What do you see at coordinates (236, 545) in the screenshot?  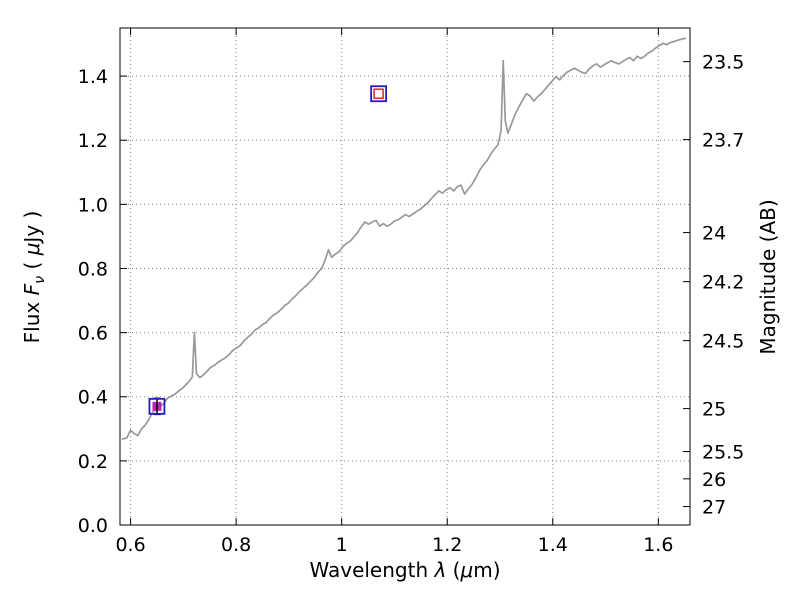 I see `x-tick-label: 0.8` at bounding box center [236, 545].